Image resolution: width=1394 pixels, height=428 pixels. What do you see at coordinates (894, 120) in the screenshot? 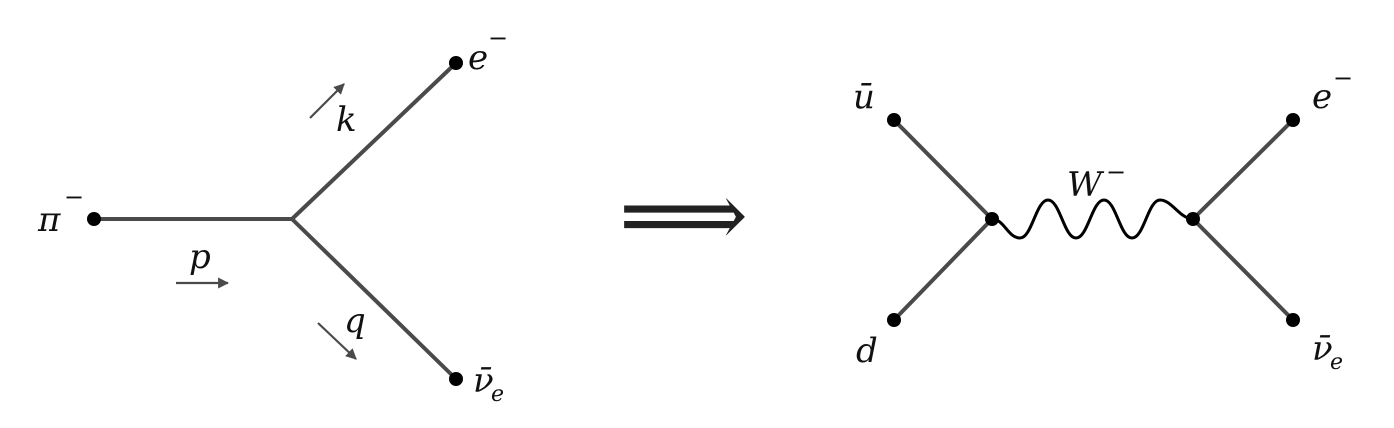
I see `anti-up-endpoint-dot` at bounding box center [894, 120].